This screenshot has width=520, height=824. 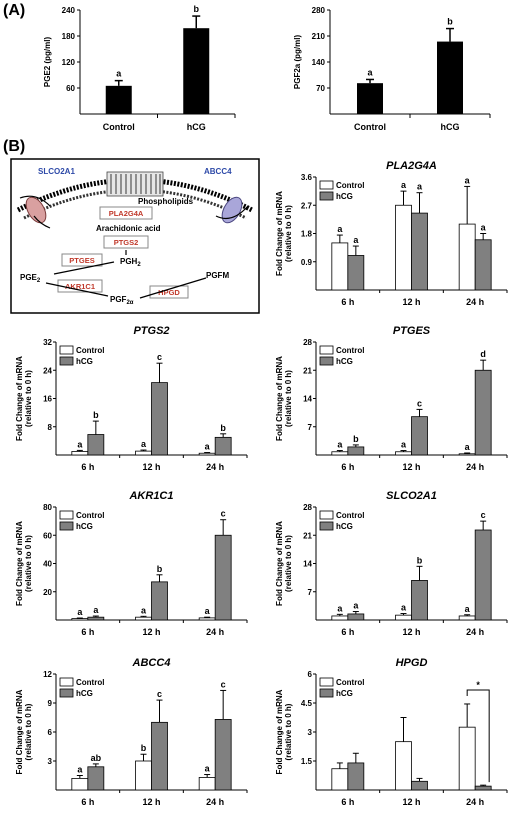 What do you see at coordinates (50, 732) in the screenshot?
I see `y-tick-label: 6` at bounding box center [50, 732].